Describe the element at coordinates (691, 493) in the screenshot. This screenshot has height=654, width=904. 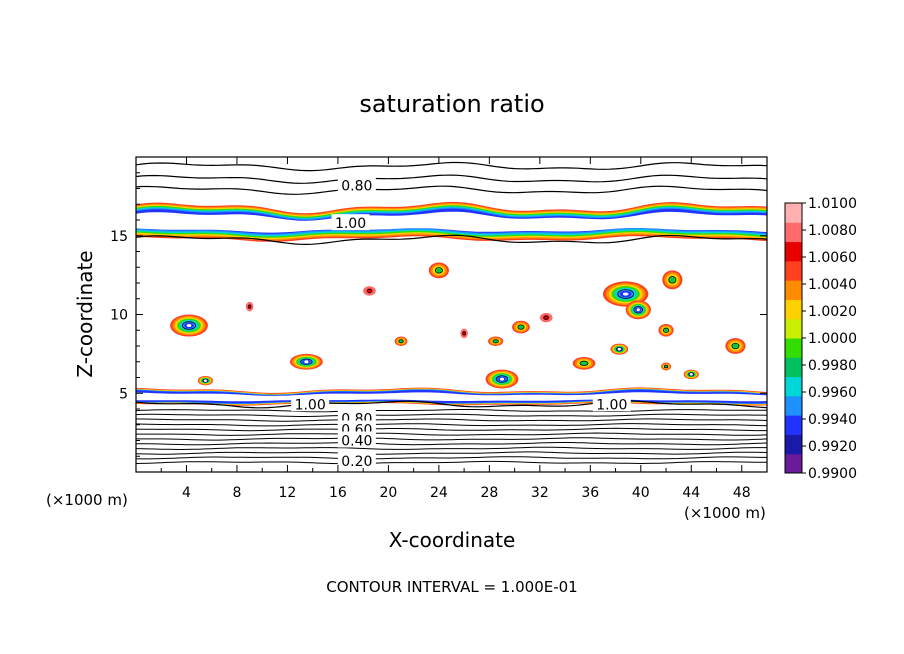
I see `x-tick-label: 44` at that location.